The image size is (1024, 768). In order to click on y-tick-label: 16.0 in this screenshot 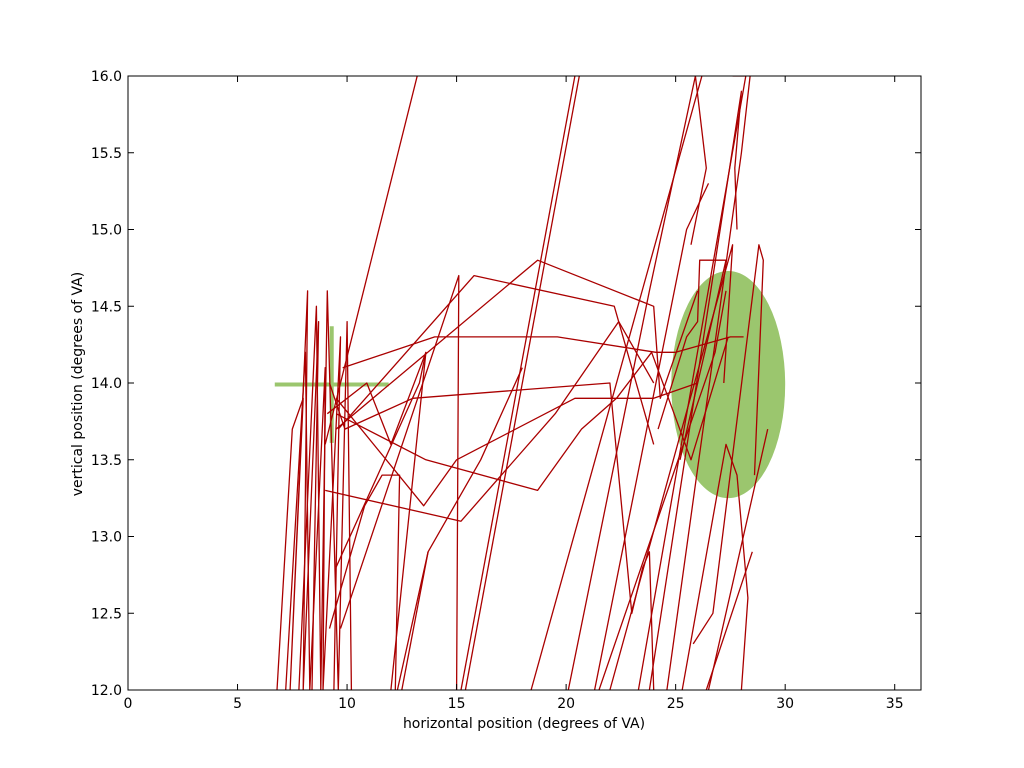, I will do `click(106, 77)`.